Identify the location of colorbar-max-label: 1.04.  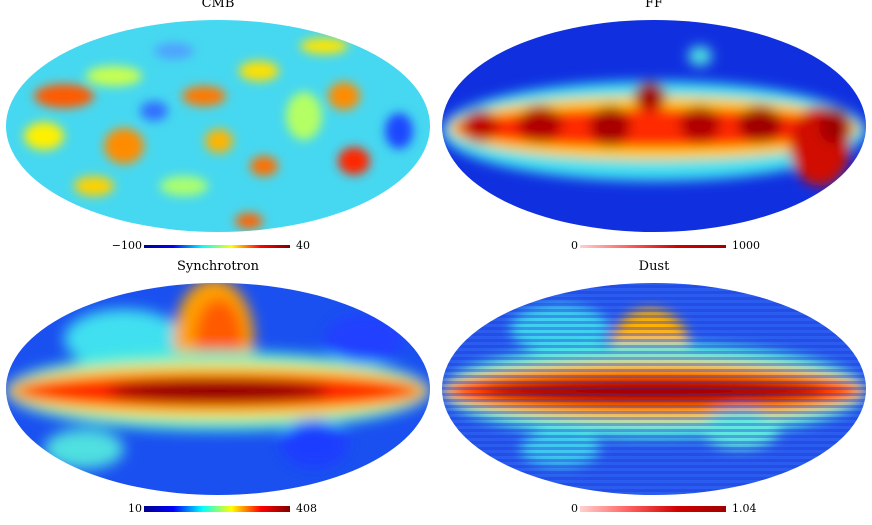
(744, 508).